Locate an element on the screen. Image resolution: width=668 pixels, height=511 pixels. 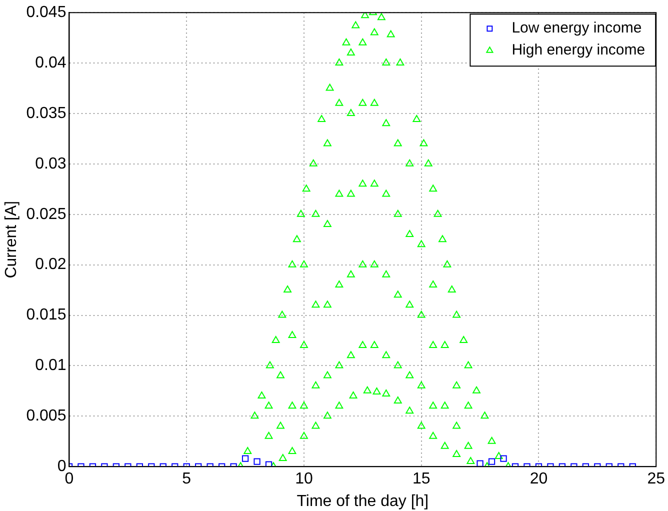
y-tick-label: 0.045 is located at coordinates (46, 13).